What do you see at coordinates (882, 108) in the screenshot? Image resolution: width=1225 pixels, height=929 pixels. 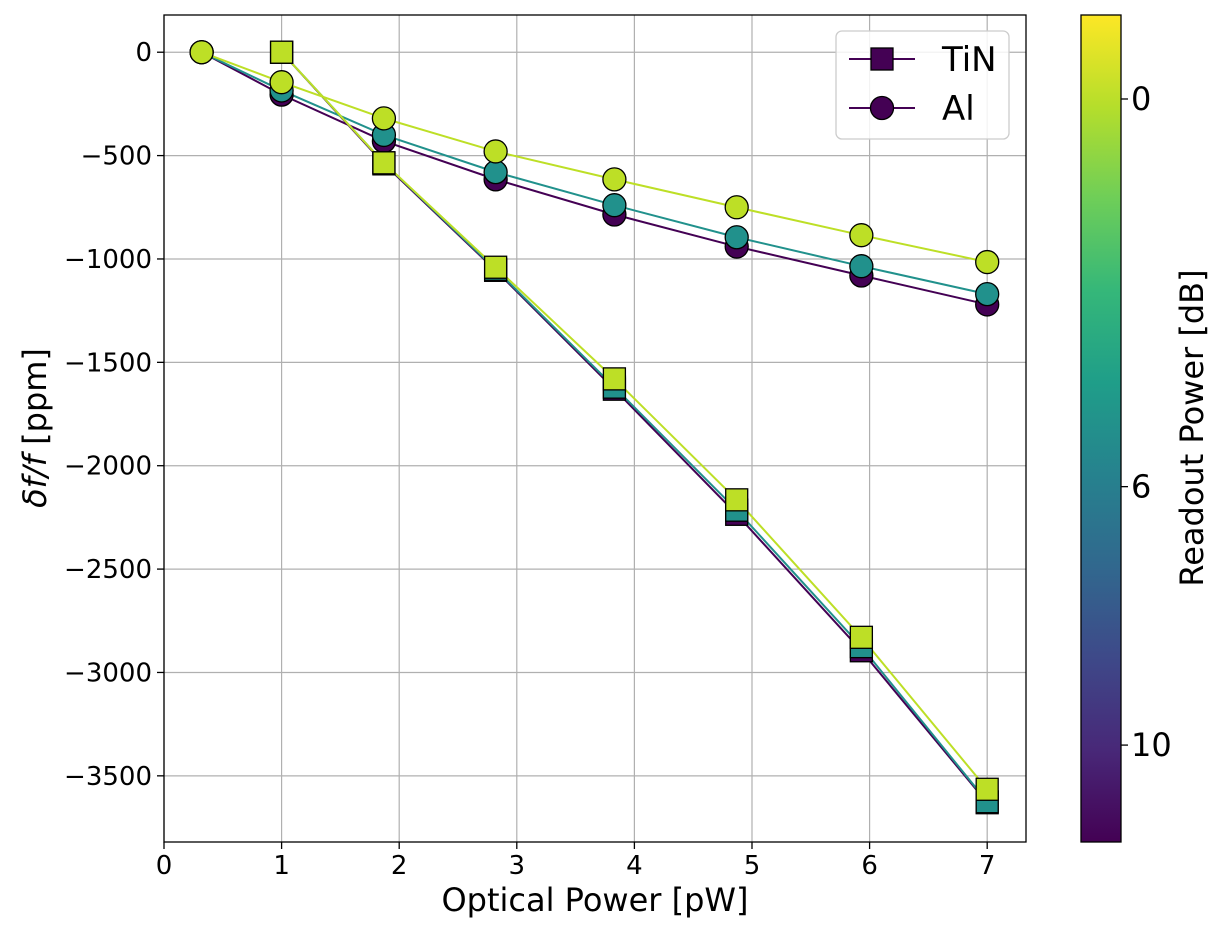 I see `legend-al-marker` at bounding box center [882, 108].